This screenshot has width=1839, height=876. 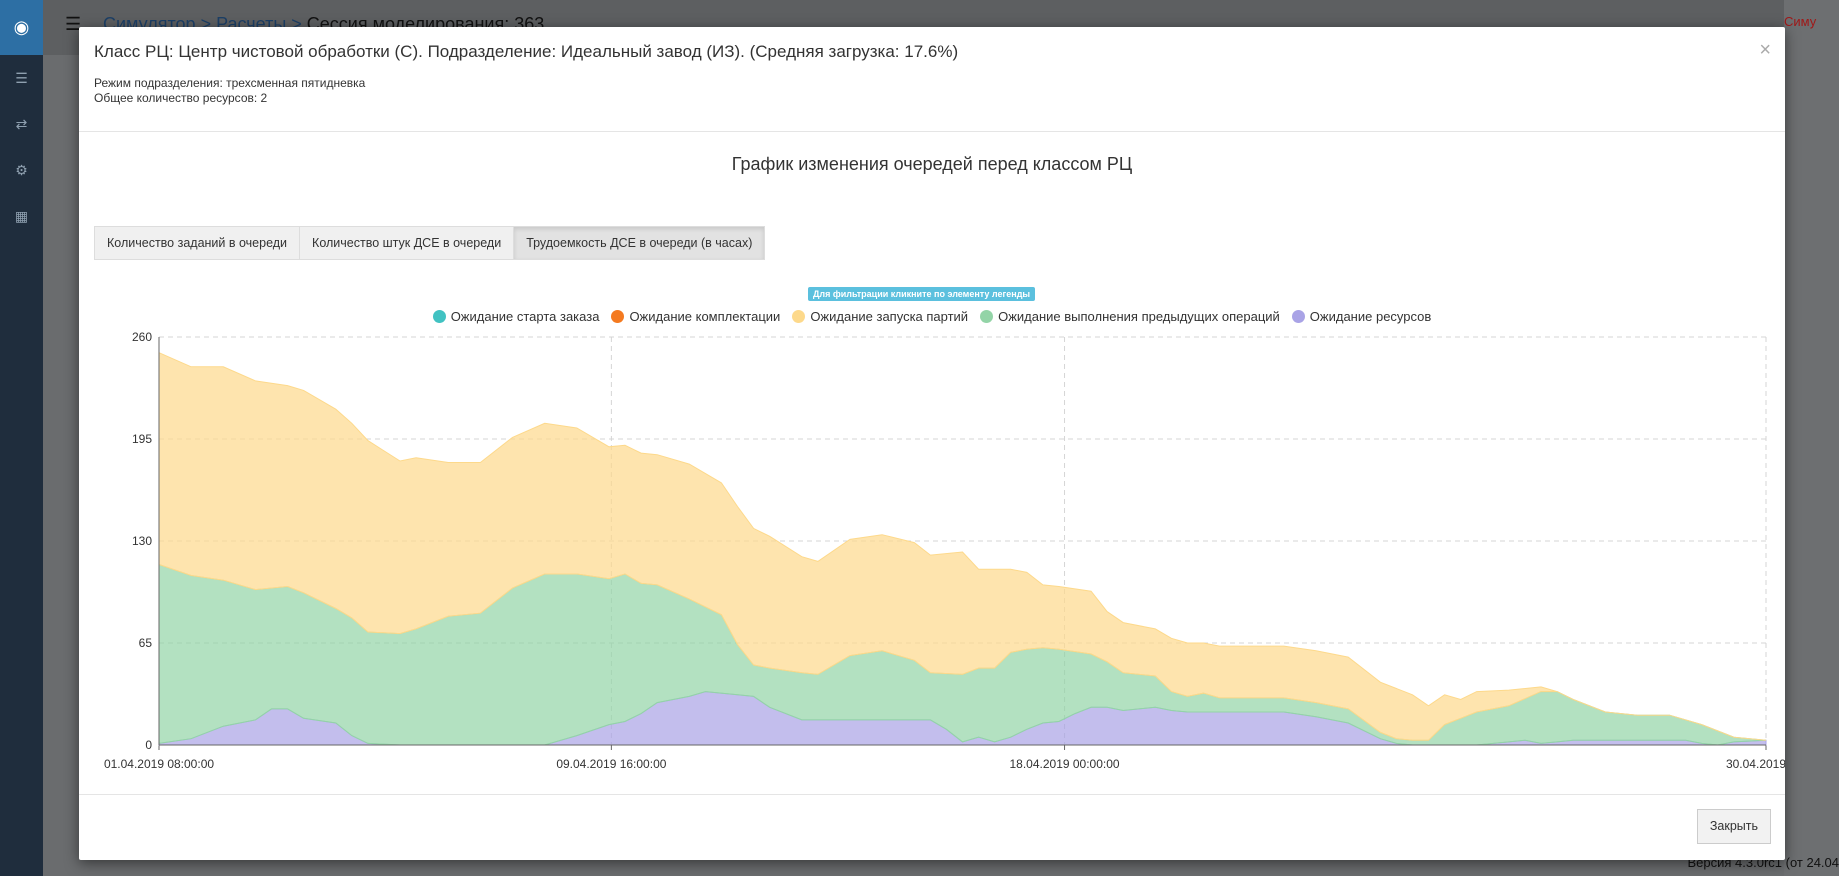 I want to click on close-button: Закрыть, so click(x=1733, y=826).